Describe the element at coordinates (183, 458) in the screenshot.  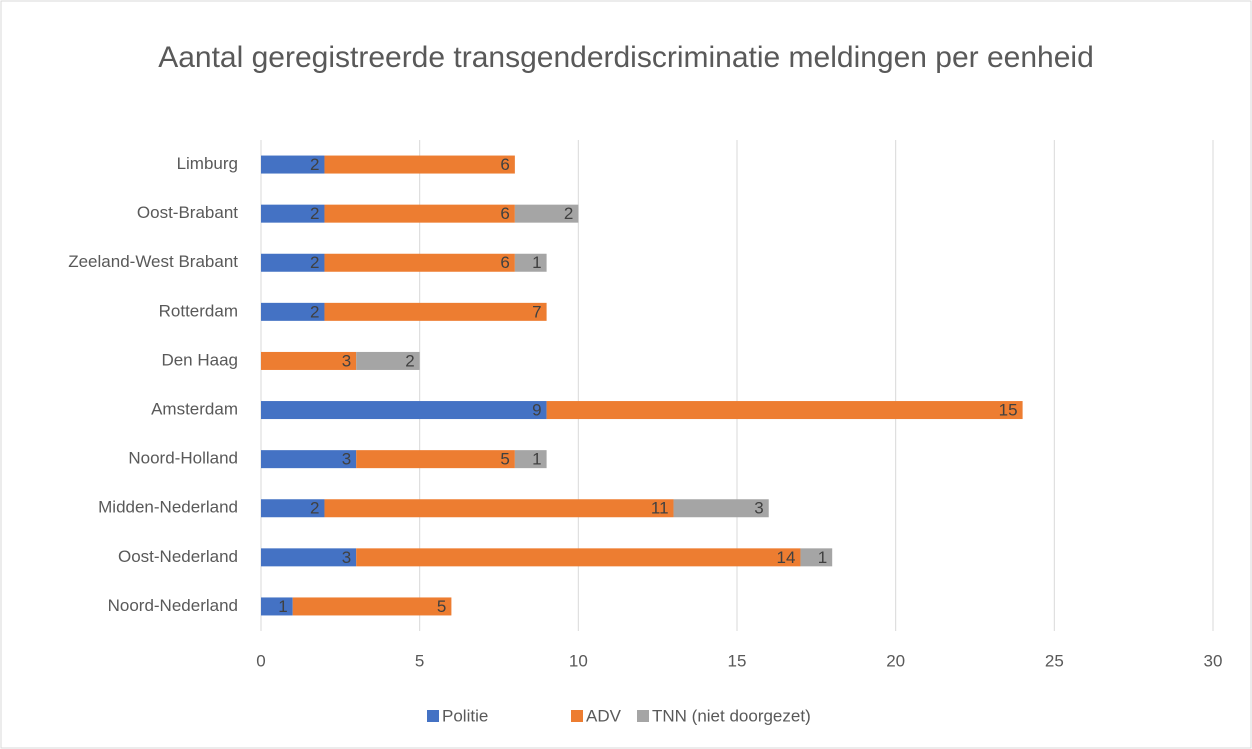
I see `y-tick-label: Noord-Holland` at that location.